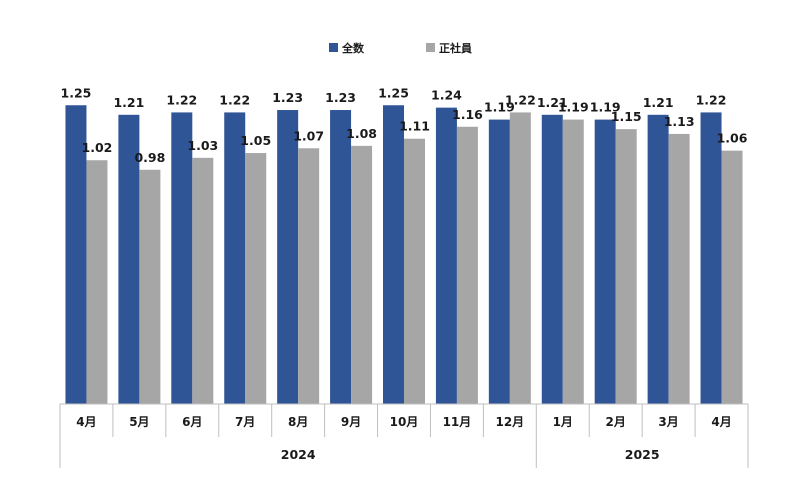 The height and width of the screenshot is (493, 800). I want to click on tick-label: 12月, so click(509, 422).